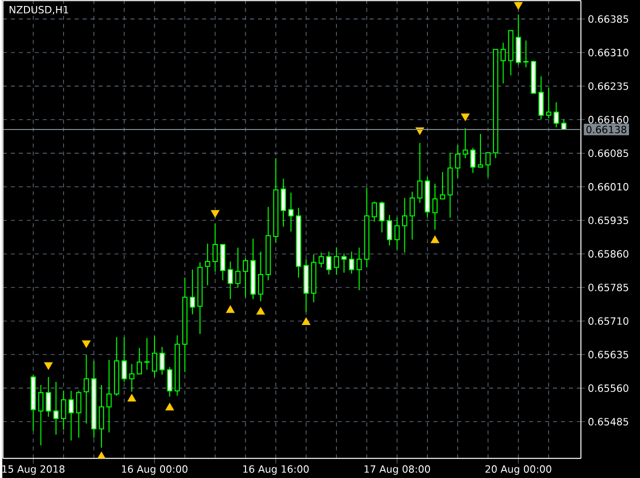 The image size is (640, 478). Describe the element at coordinates (608, 254) in the screenshot. I see `y-tick-label: 0.65860` at that location.